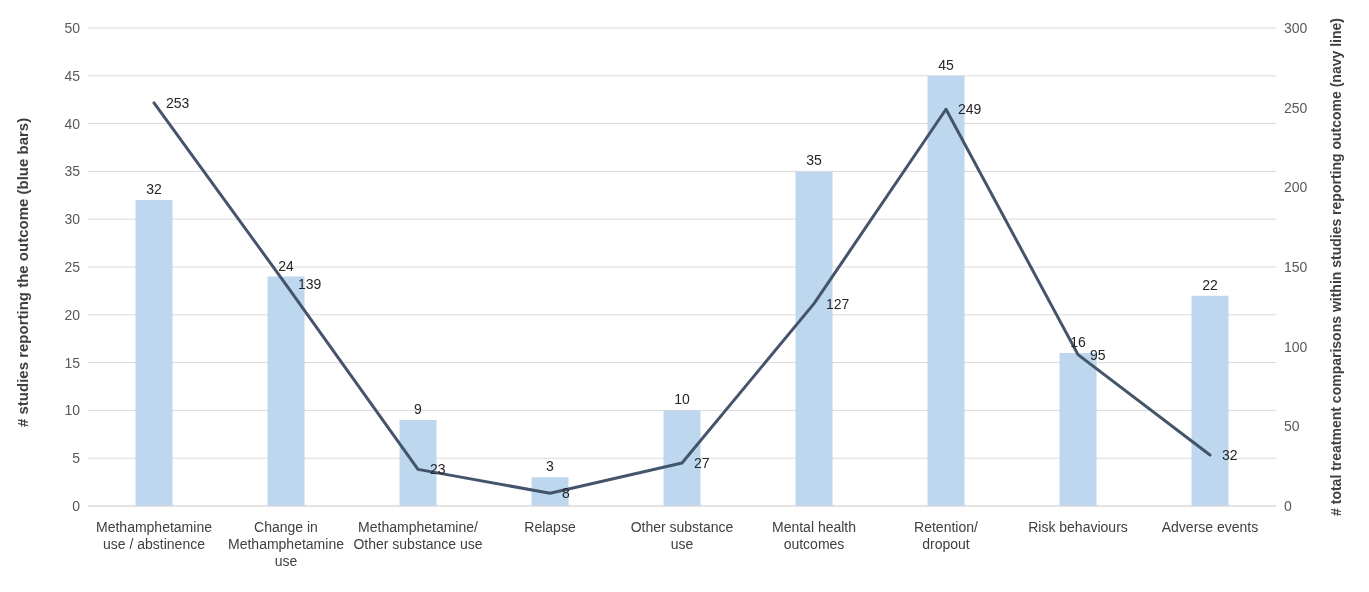 The height and width of the screenshot is (592, 1369). What do you see at coordinates (550, 466) in the screenshot?
I see `data-label: 3` at bounding box center [550, 466].